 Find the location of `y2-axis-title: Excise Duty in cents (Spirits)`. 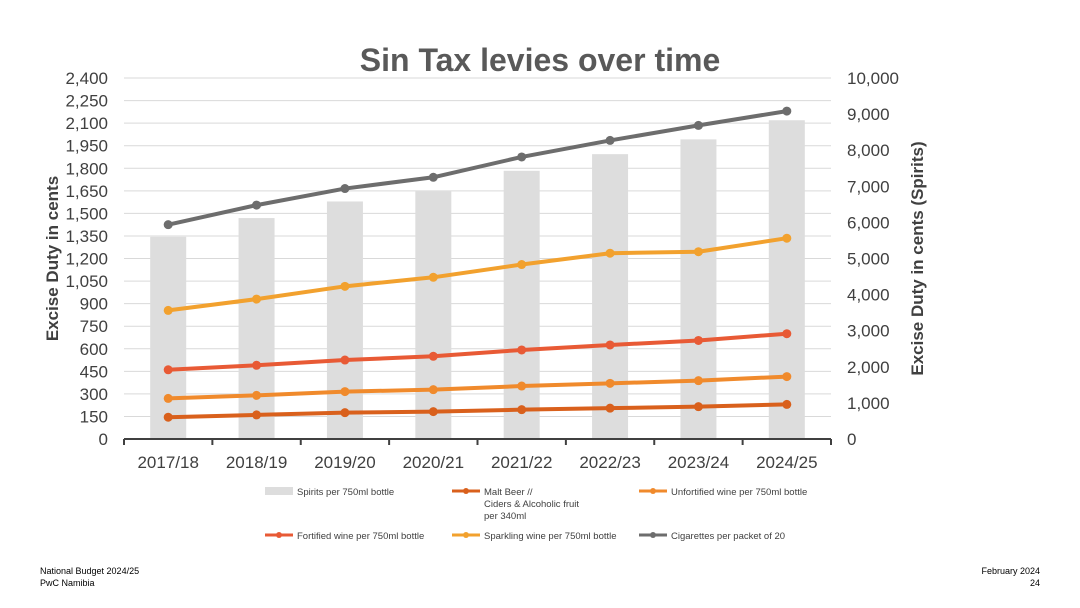

y2-axis-title: Excise Duty in cents (Spirits) is located at coordinates (917, 258).